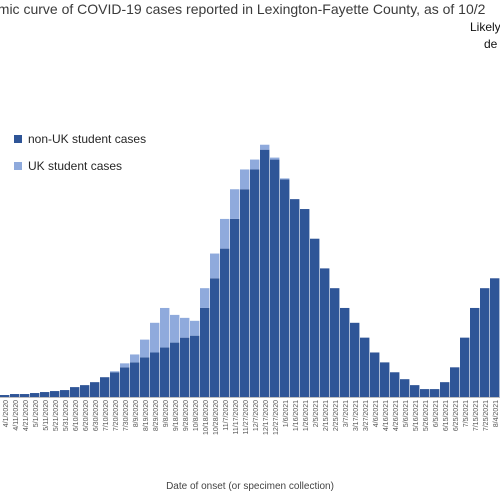 This screenshot has width=500, height=500. I want to click on x-tick-label: 5/31/2020, so click(66, 415).